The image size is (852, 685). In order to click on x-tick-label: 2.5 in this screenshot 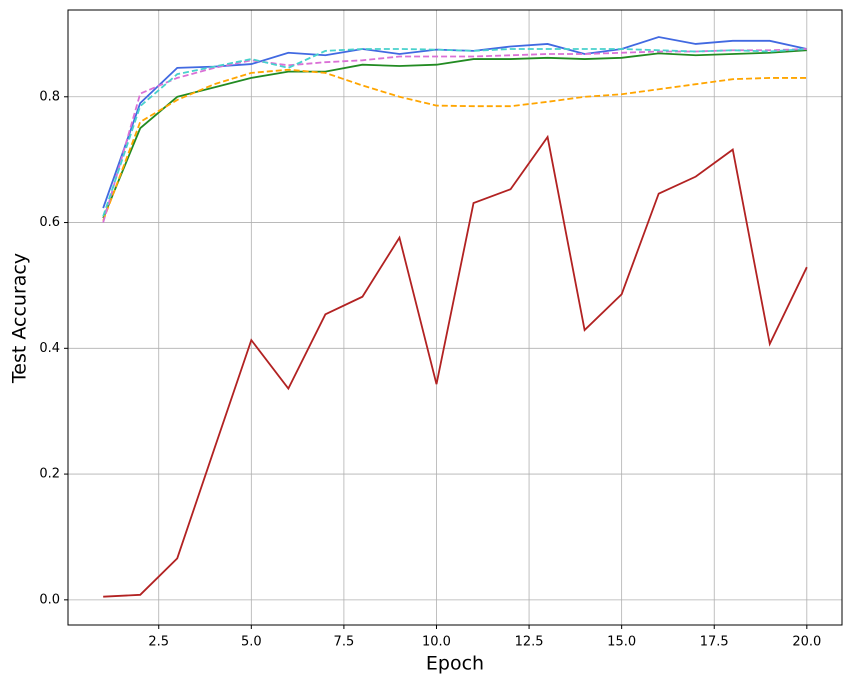, I will do `click(158, 642)`.